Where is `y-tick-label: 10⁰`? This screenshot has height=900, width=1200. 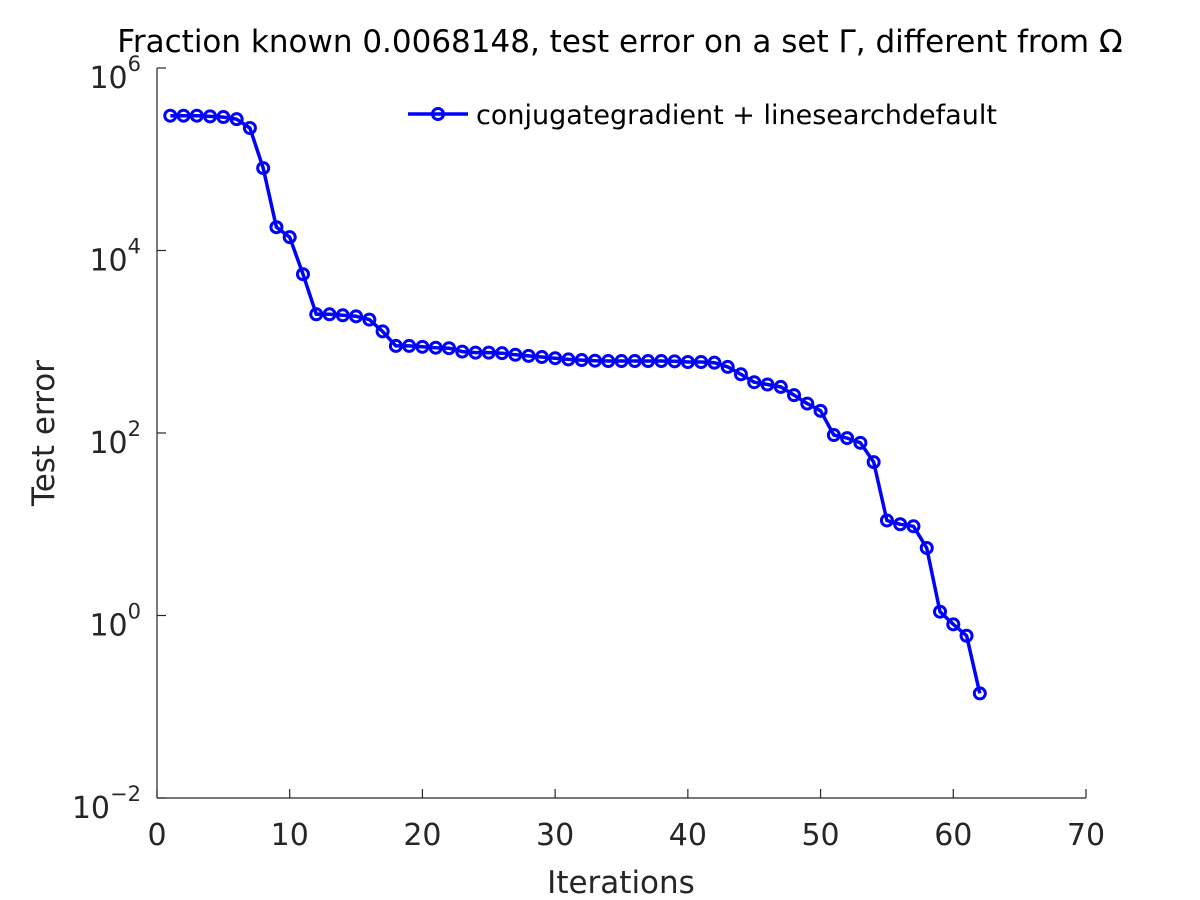
y-tick-label: 10⁰ is located at coordinates (115, 622).